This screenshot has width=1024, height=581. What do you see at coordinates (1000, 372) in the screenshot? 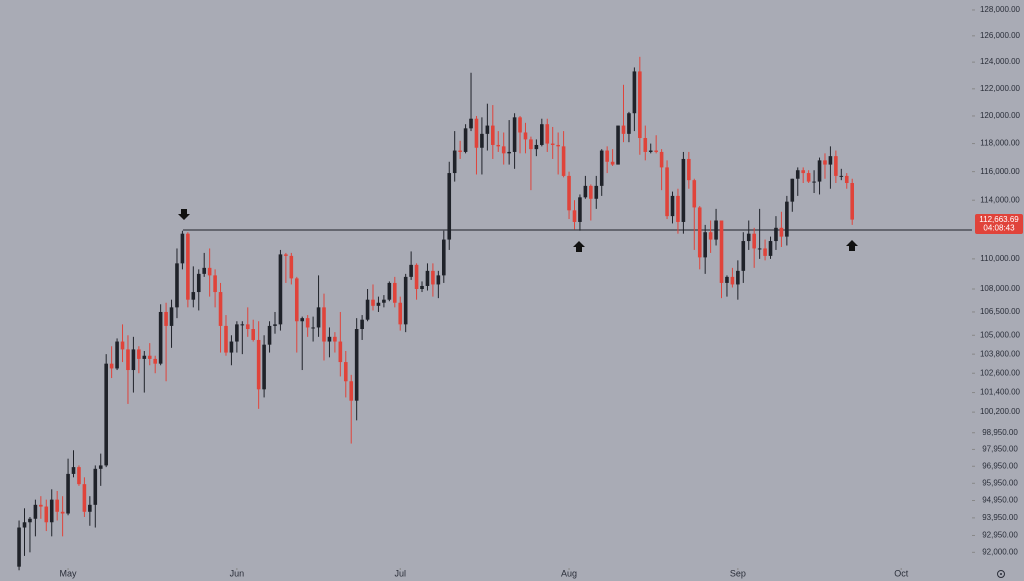
I see `y-tick-label: 102,600.00` at bounding box center [1000, 372].